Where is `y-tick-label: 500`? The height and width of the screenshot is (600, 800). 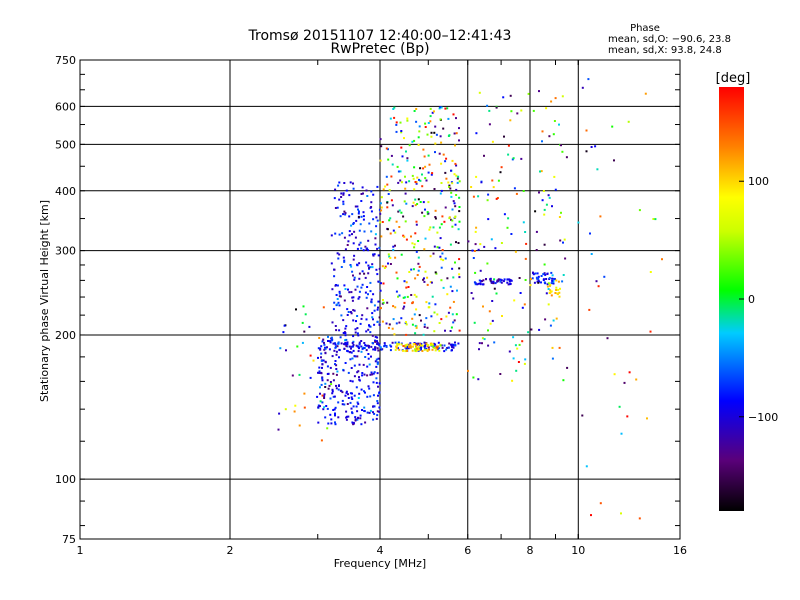
y-tick-label: 500 is located at coordinates (65, 144).